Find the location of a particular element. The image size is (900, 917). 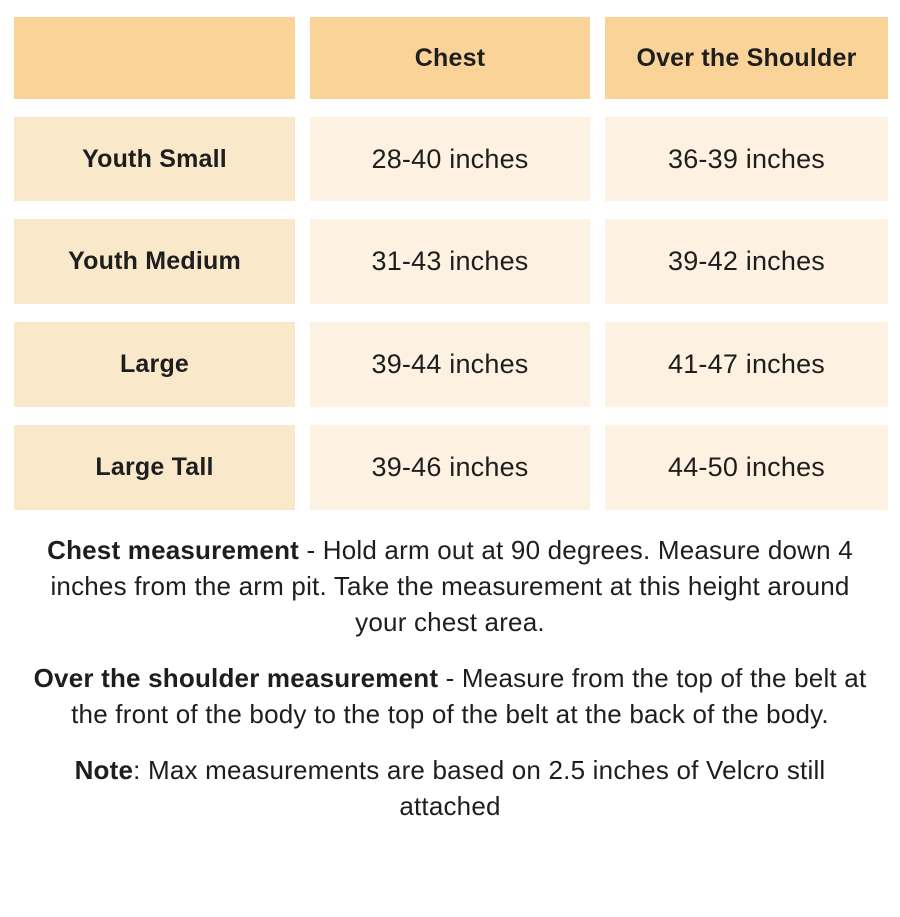

over-shoulder-value: 36-39 inches is located at coordinates (746, 159).